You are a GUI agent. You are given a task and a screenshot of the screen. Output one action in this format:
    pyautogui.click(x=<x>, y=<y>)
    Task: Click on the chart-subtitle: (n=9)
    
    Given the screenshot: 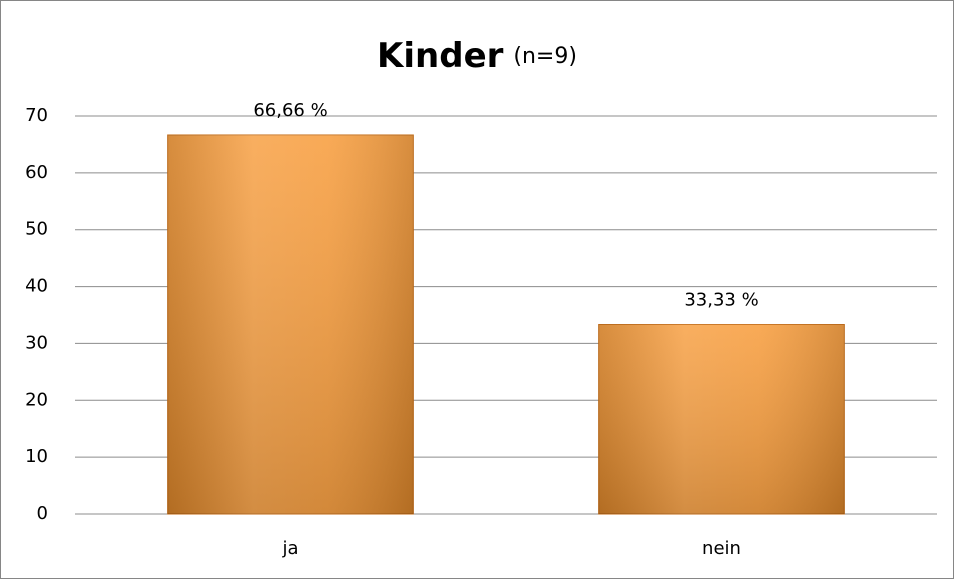 What is the action you would take?
    pyautogui.click(x=545, y=56)
    